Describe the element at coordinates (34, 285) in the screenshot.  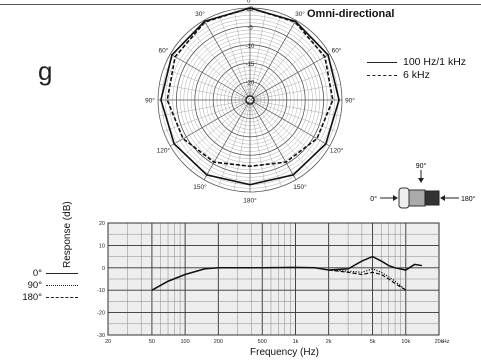
I see `fr-legend-label-1: 90°` at that location.